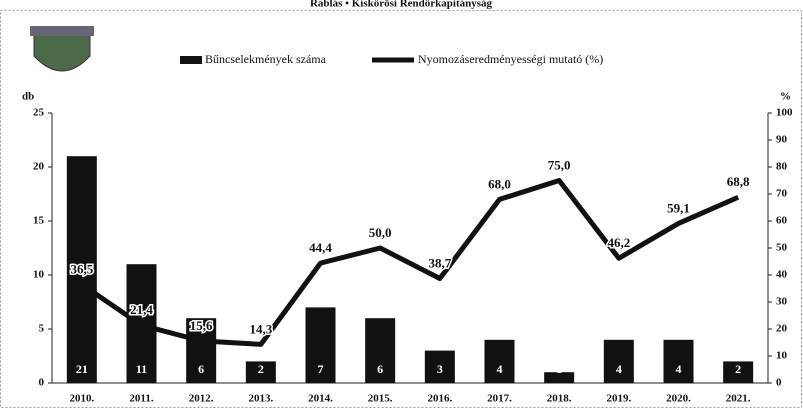 Image resolution: width=803 pixels, height=409 pixels. What do you see at coordinates (62, 49) in the screenshot?
I see `logo` at bounding box center [62, 49].